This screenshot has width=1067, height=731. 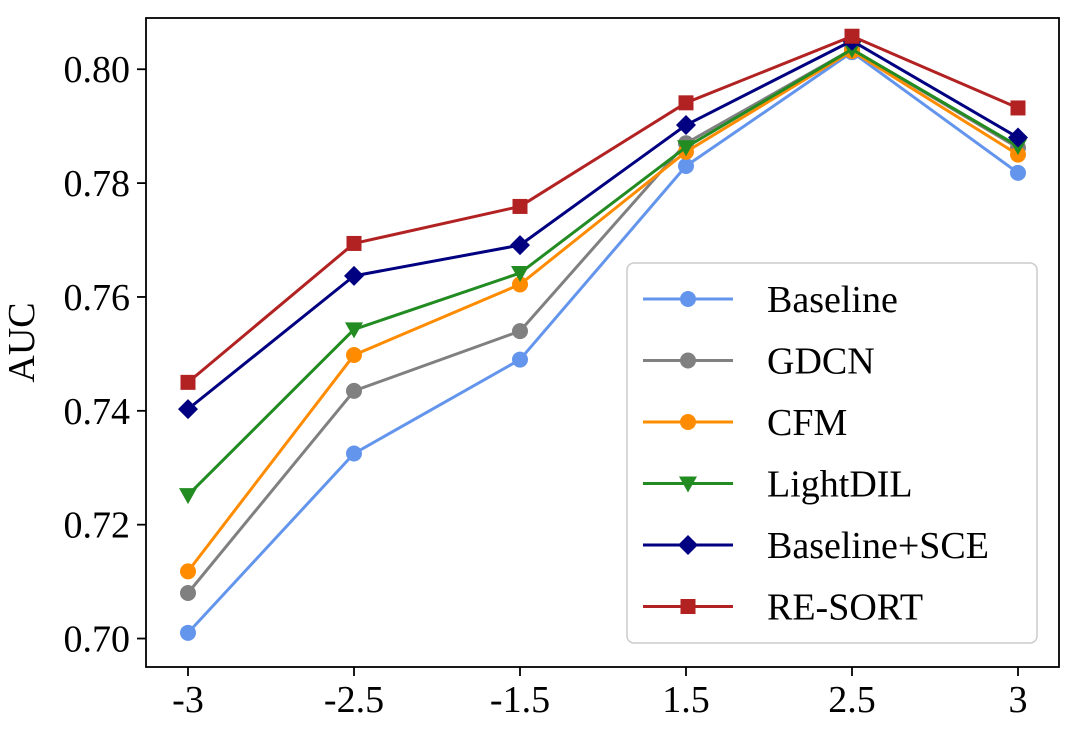 What do you see at coordinates (821, 362) in the screenshot?
I see `legend-label: GDCN` at bounding box center [821, 362].